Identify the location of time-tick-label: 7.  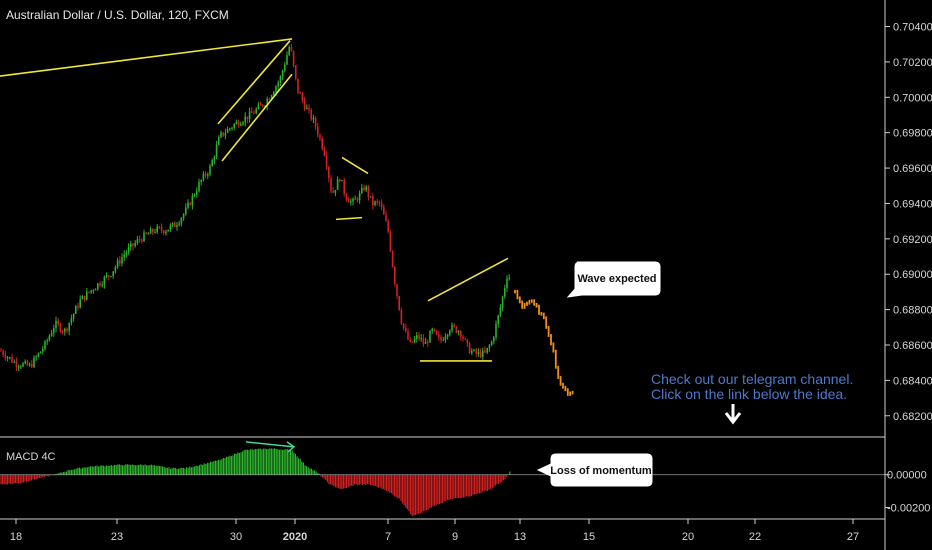
(388, 537).